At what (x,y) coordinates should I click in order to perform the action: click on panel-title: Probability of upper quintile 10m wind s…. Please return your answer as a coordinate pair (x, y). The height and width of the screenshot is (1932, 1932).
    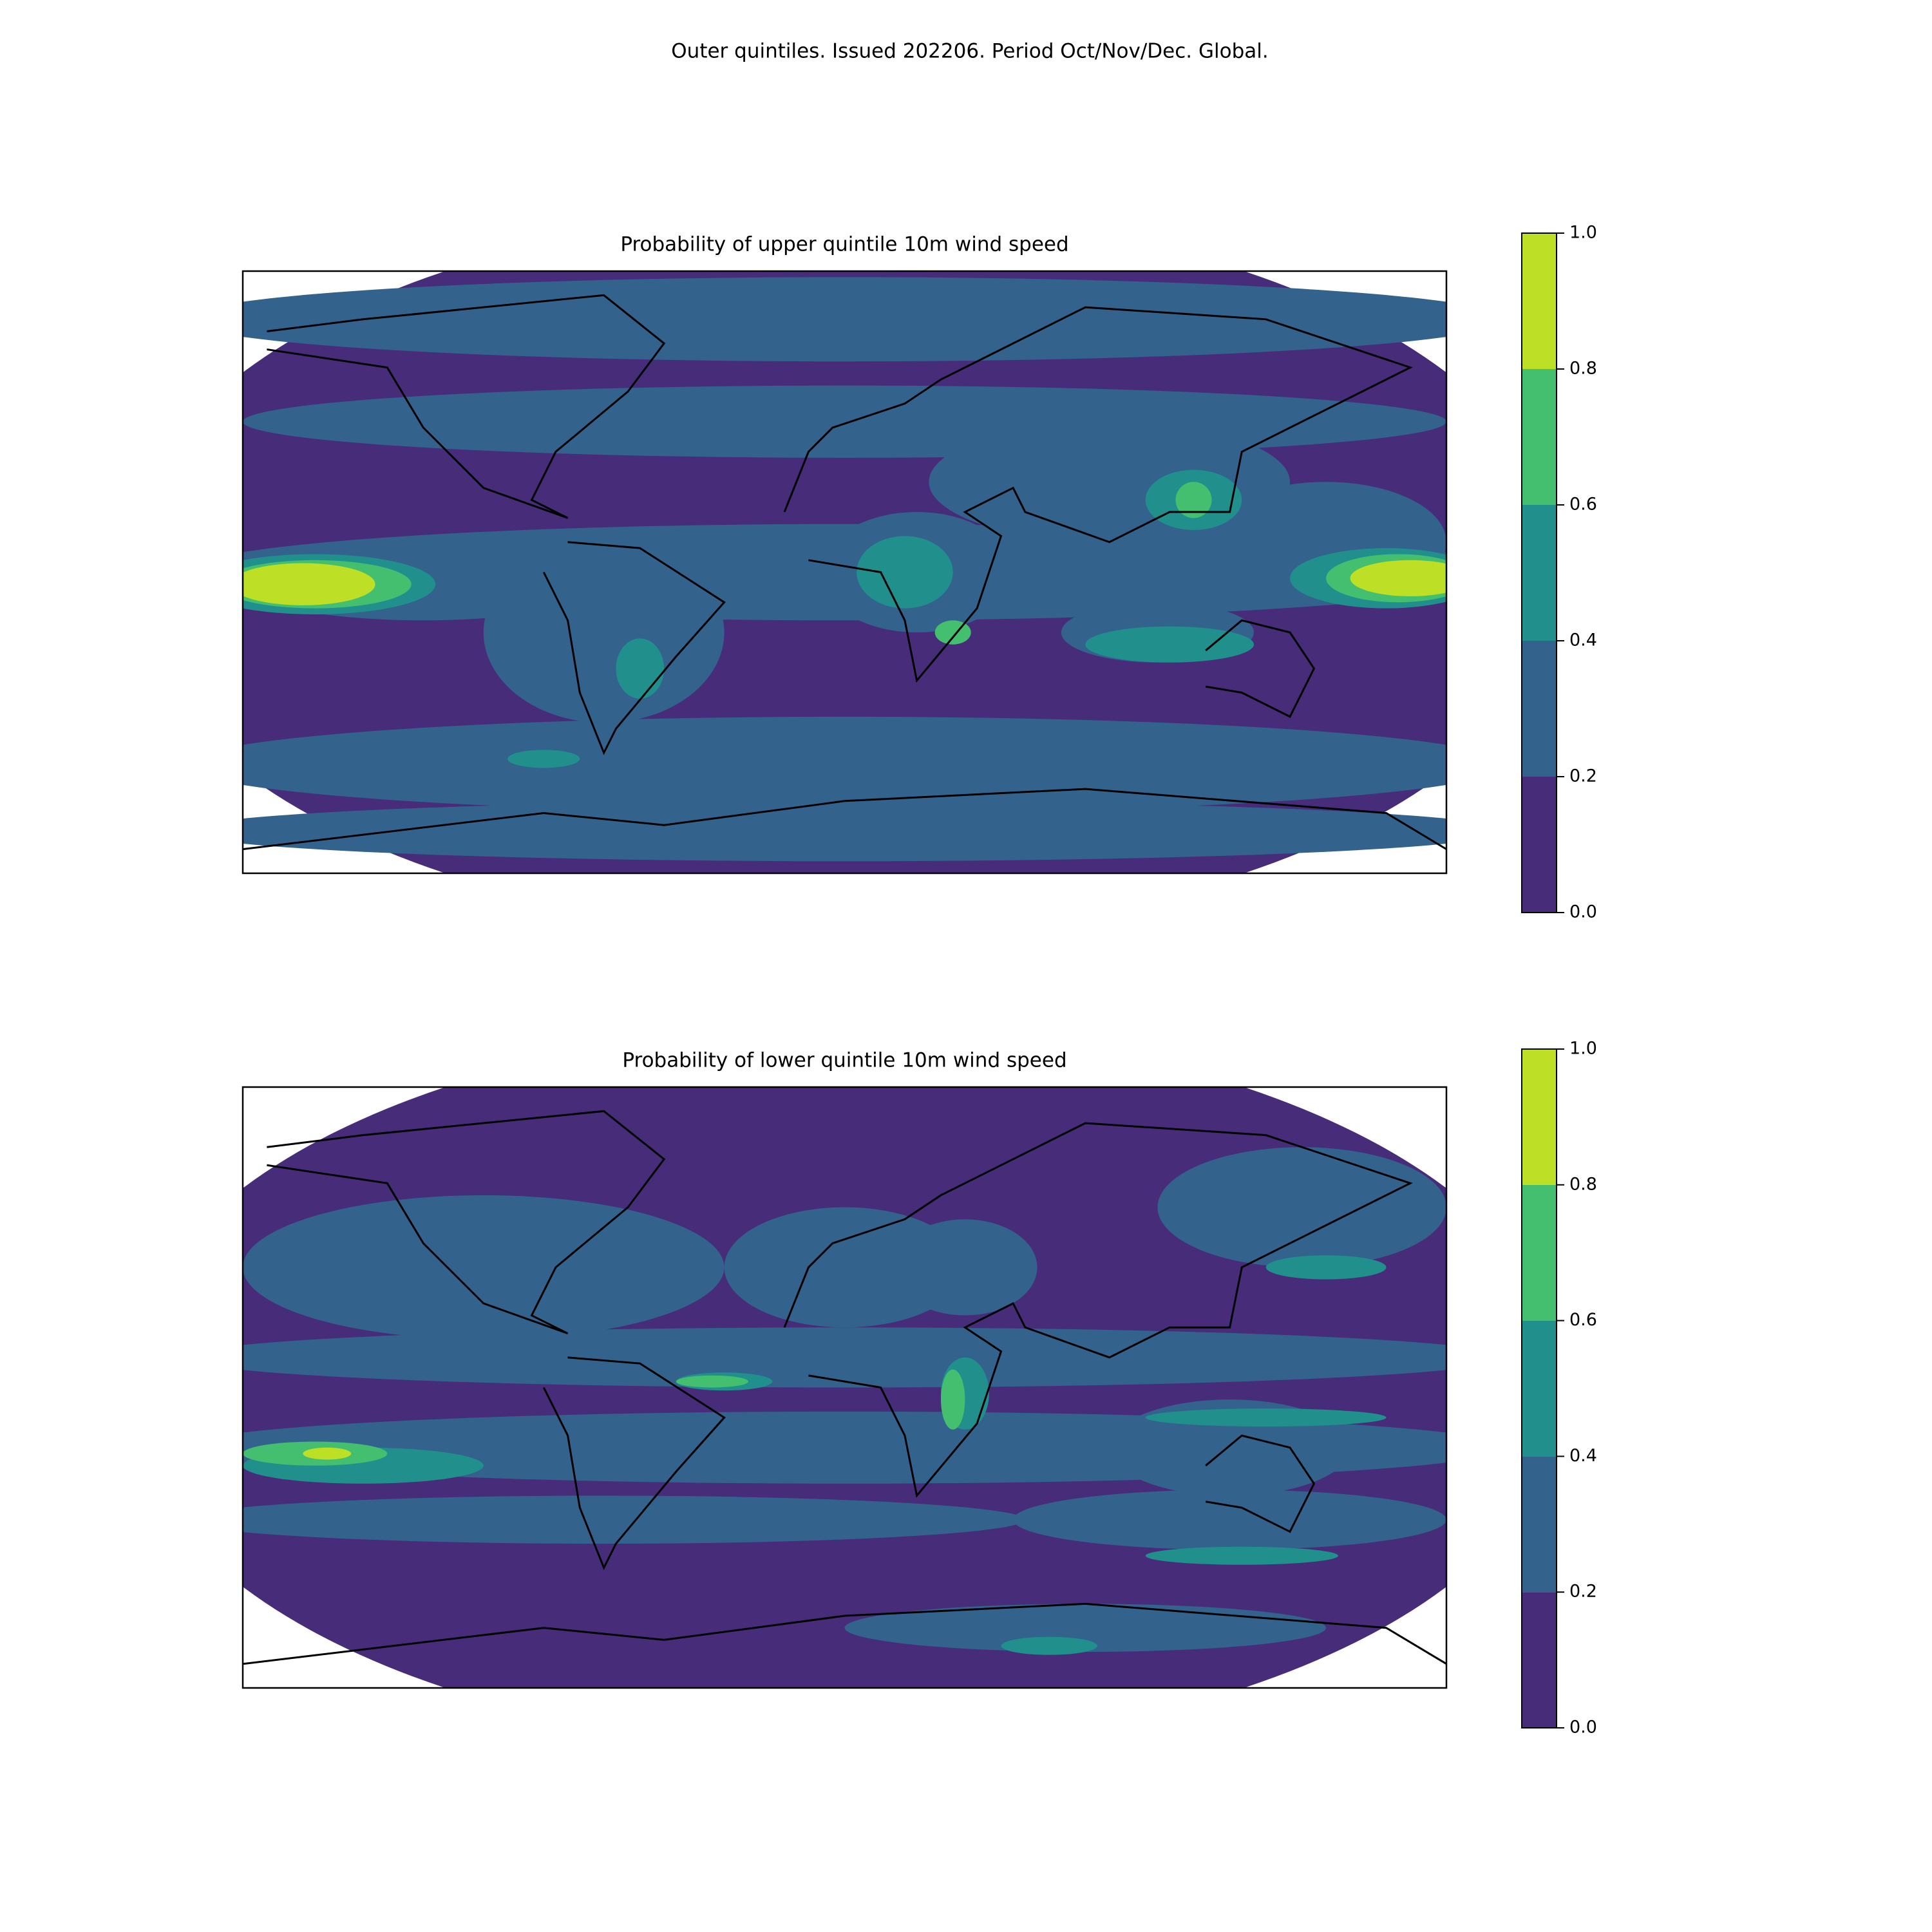
    Looking at the image, I should click on (844, 245).